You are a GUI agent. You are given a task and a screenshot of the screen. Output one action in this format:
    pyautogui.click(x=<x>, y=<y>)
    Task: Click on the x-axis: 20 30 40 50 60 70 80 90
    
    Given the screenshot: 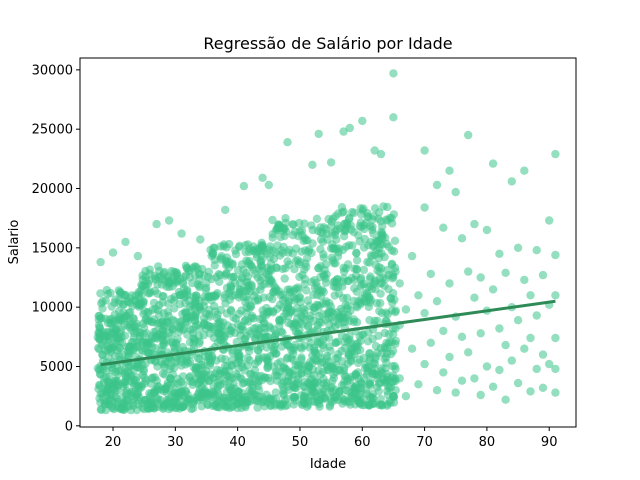 What is the action you would take?
    pyautogui.click(x=331, y=438)
    